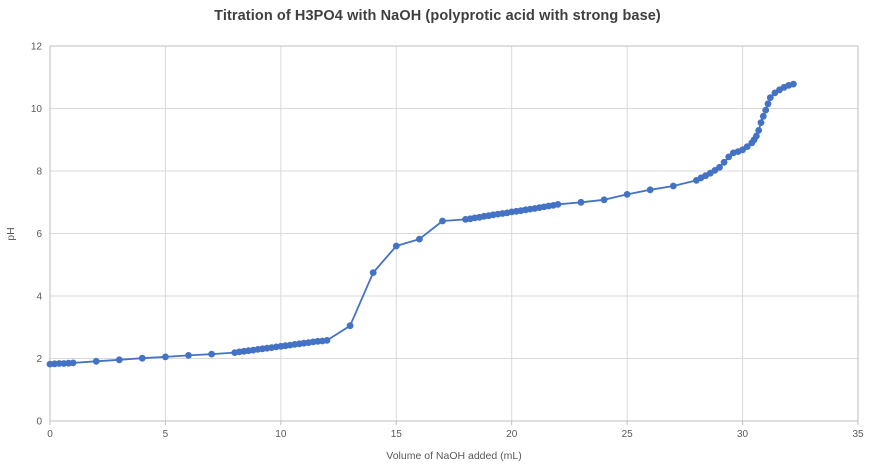 The height and width of the screenshot is (476, 875). I want to click on y-tick-label: 6, so click(39, 234).